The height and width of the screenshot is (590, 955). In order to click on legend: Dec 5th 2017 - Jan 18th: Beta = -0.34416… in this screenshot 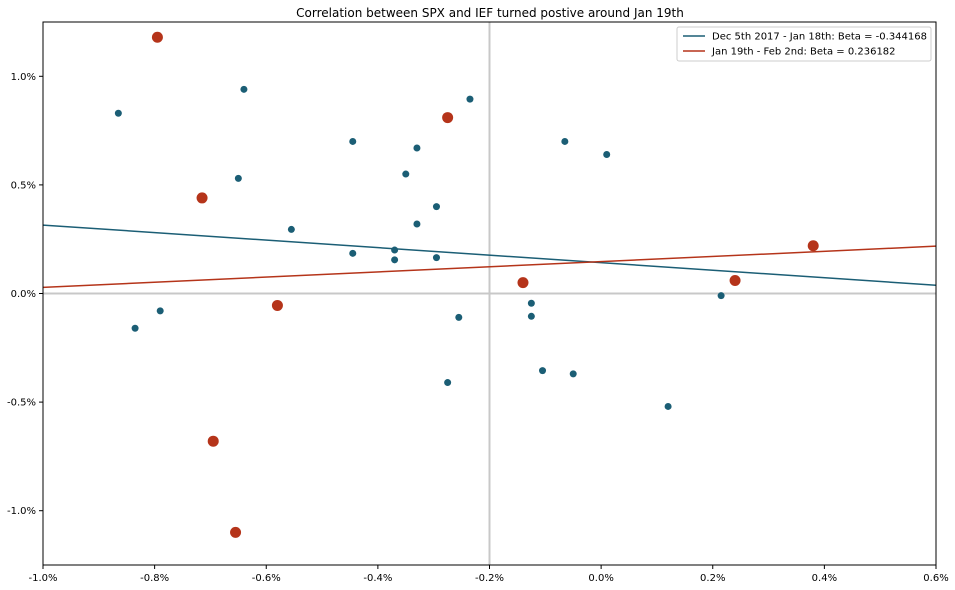, I will do `click(804, 44)`.